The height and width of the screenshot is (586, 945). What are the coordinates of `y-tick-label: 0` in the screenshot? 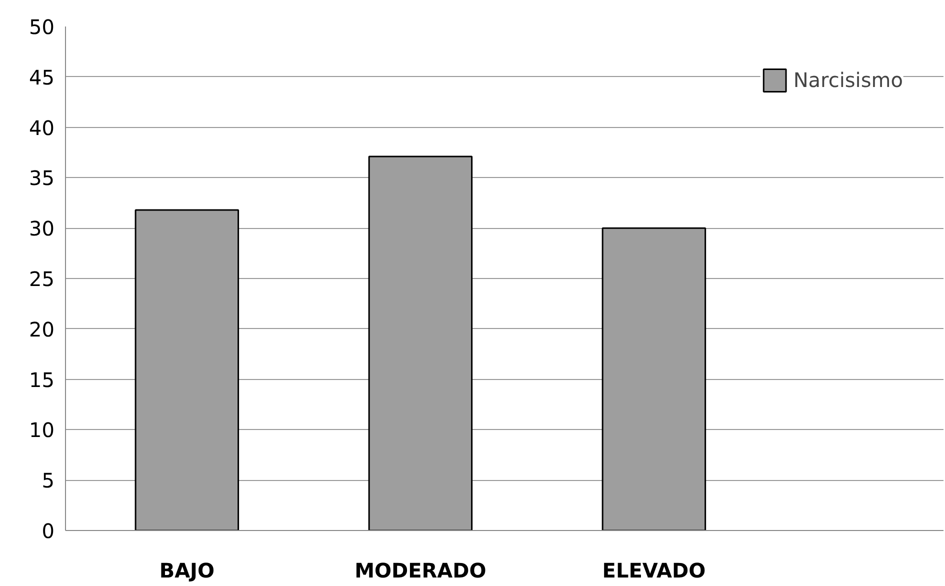 It's located at (48, 531).